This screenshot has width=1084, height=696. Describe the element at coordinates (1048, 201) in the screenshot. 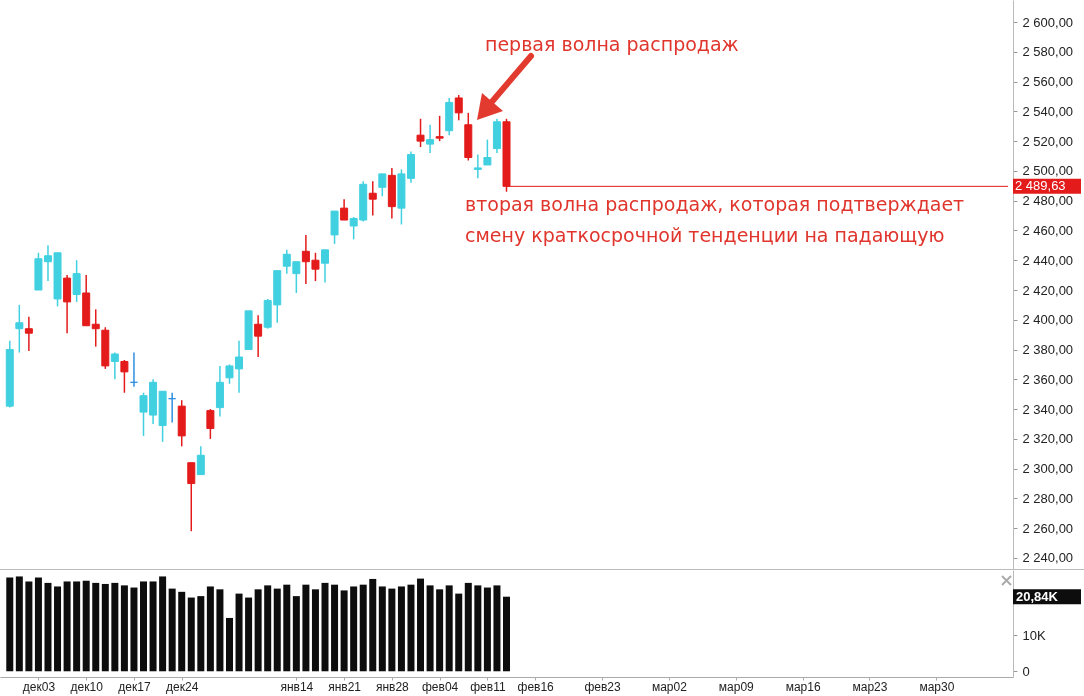

I see `y-tick-label: 2 480,00` at that location.